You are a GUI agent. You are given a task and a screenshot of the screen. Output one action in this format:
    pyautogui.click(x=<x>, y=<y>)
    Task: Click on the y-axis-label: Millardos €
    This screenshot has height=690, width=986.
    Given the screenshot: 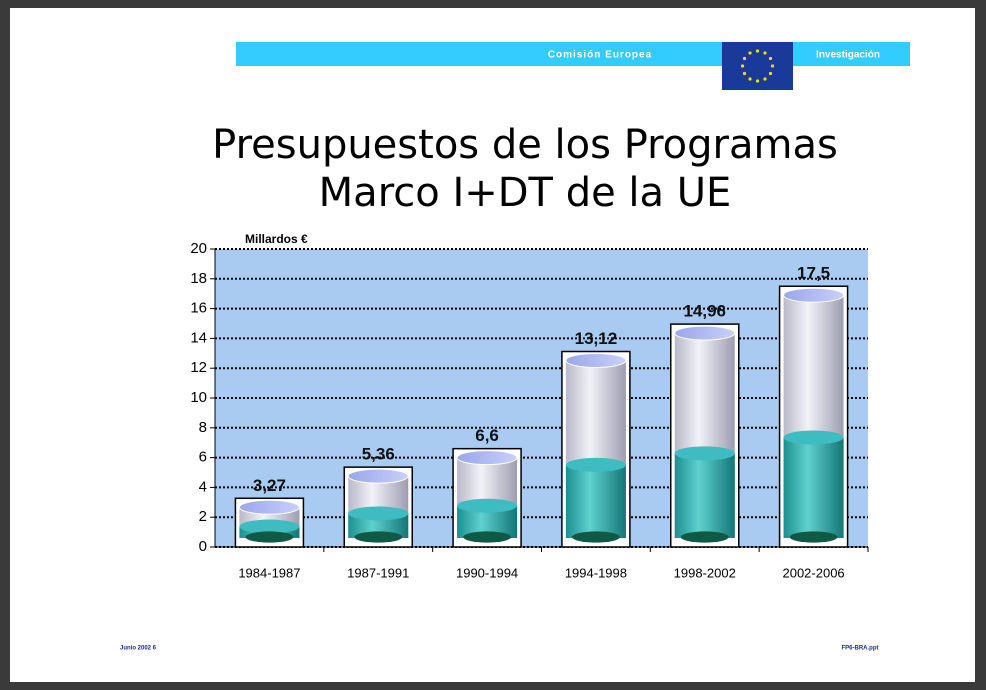 What is the action you would take?
    pyautogui.click(x=276, y=239)
    